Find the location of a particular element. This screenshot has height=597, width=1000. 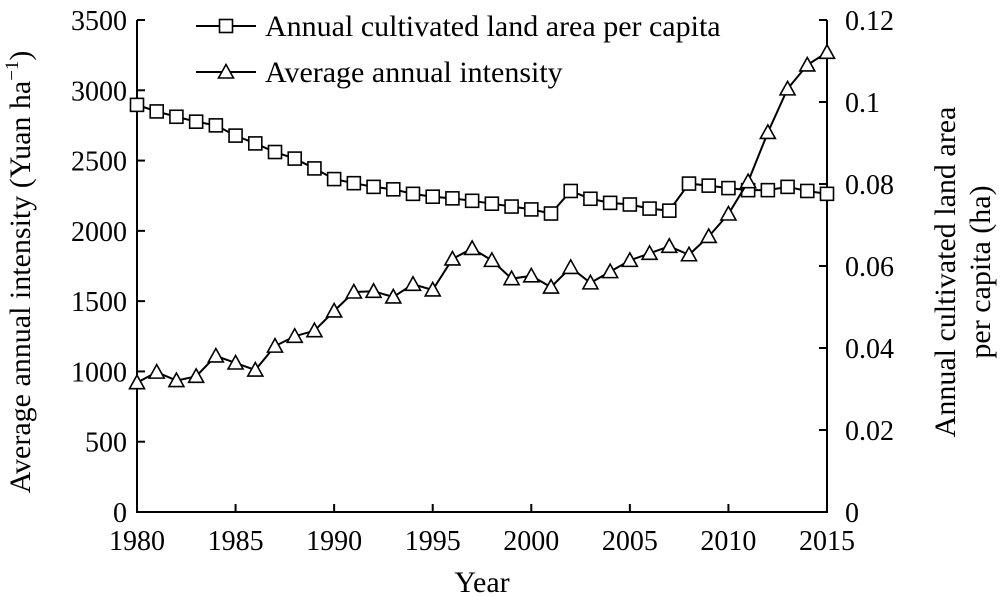

legend-label: Average annual intensity is located at coordinates (414, 72).